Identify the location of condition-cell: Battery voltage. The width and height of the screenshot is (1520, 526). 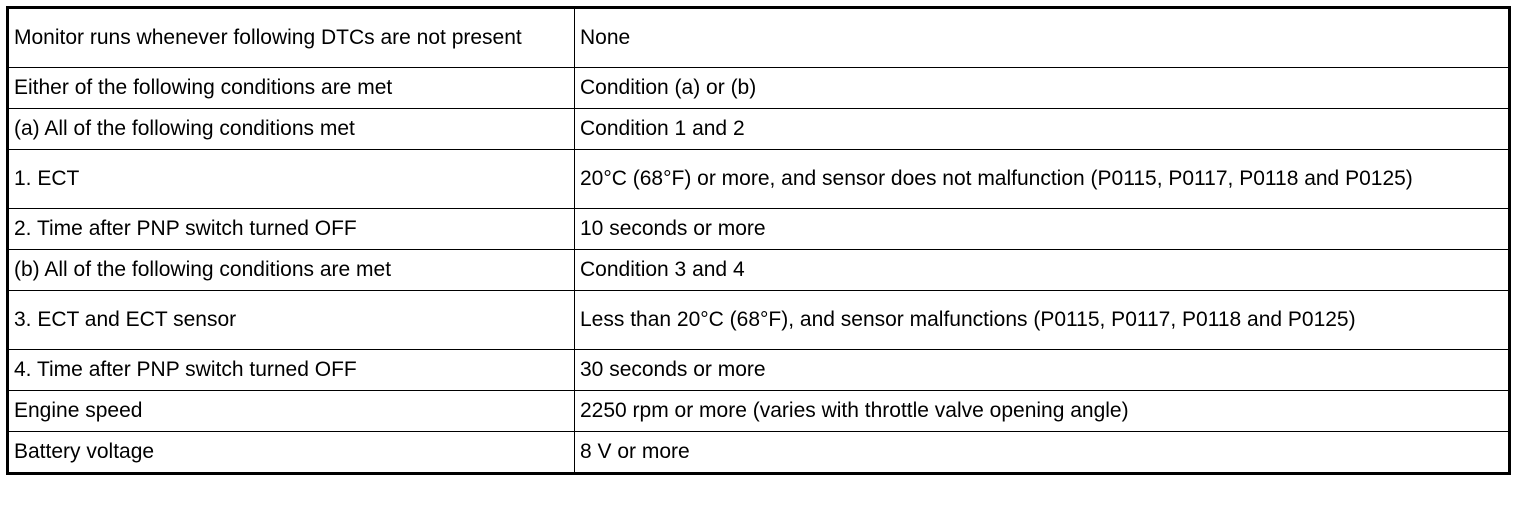
(291, 452).